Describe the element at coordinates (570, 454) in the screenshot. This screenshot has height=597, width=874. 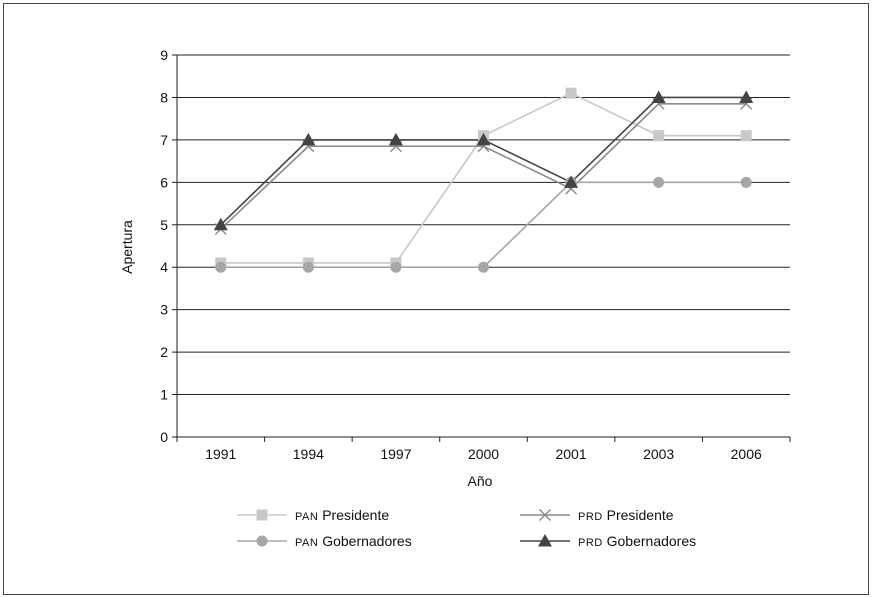
I see `x-tick-label: 2001` at that location.